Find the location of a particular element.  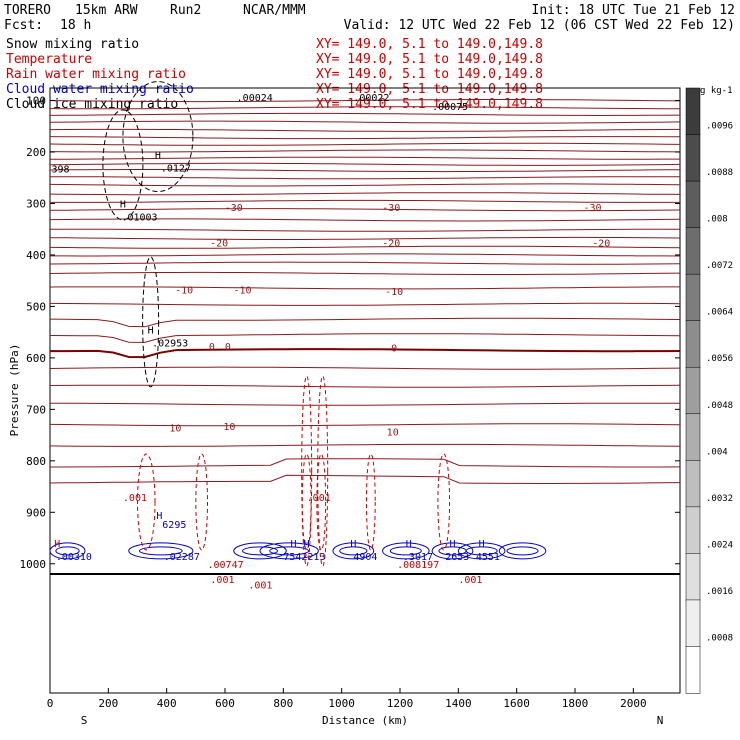

extremum-value-label: .01003 is located at coordinates (139, 217).